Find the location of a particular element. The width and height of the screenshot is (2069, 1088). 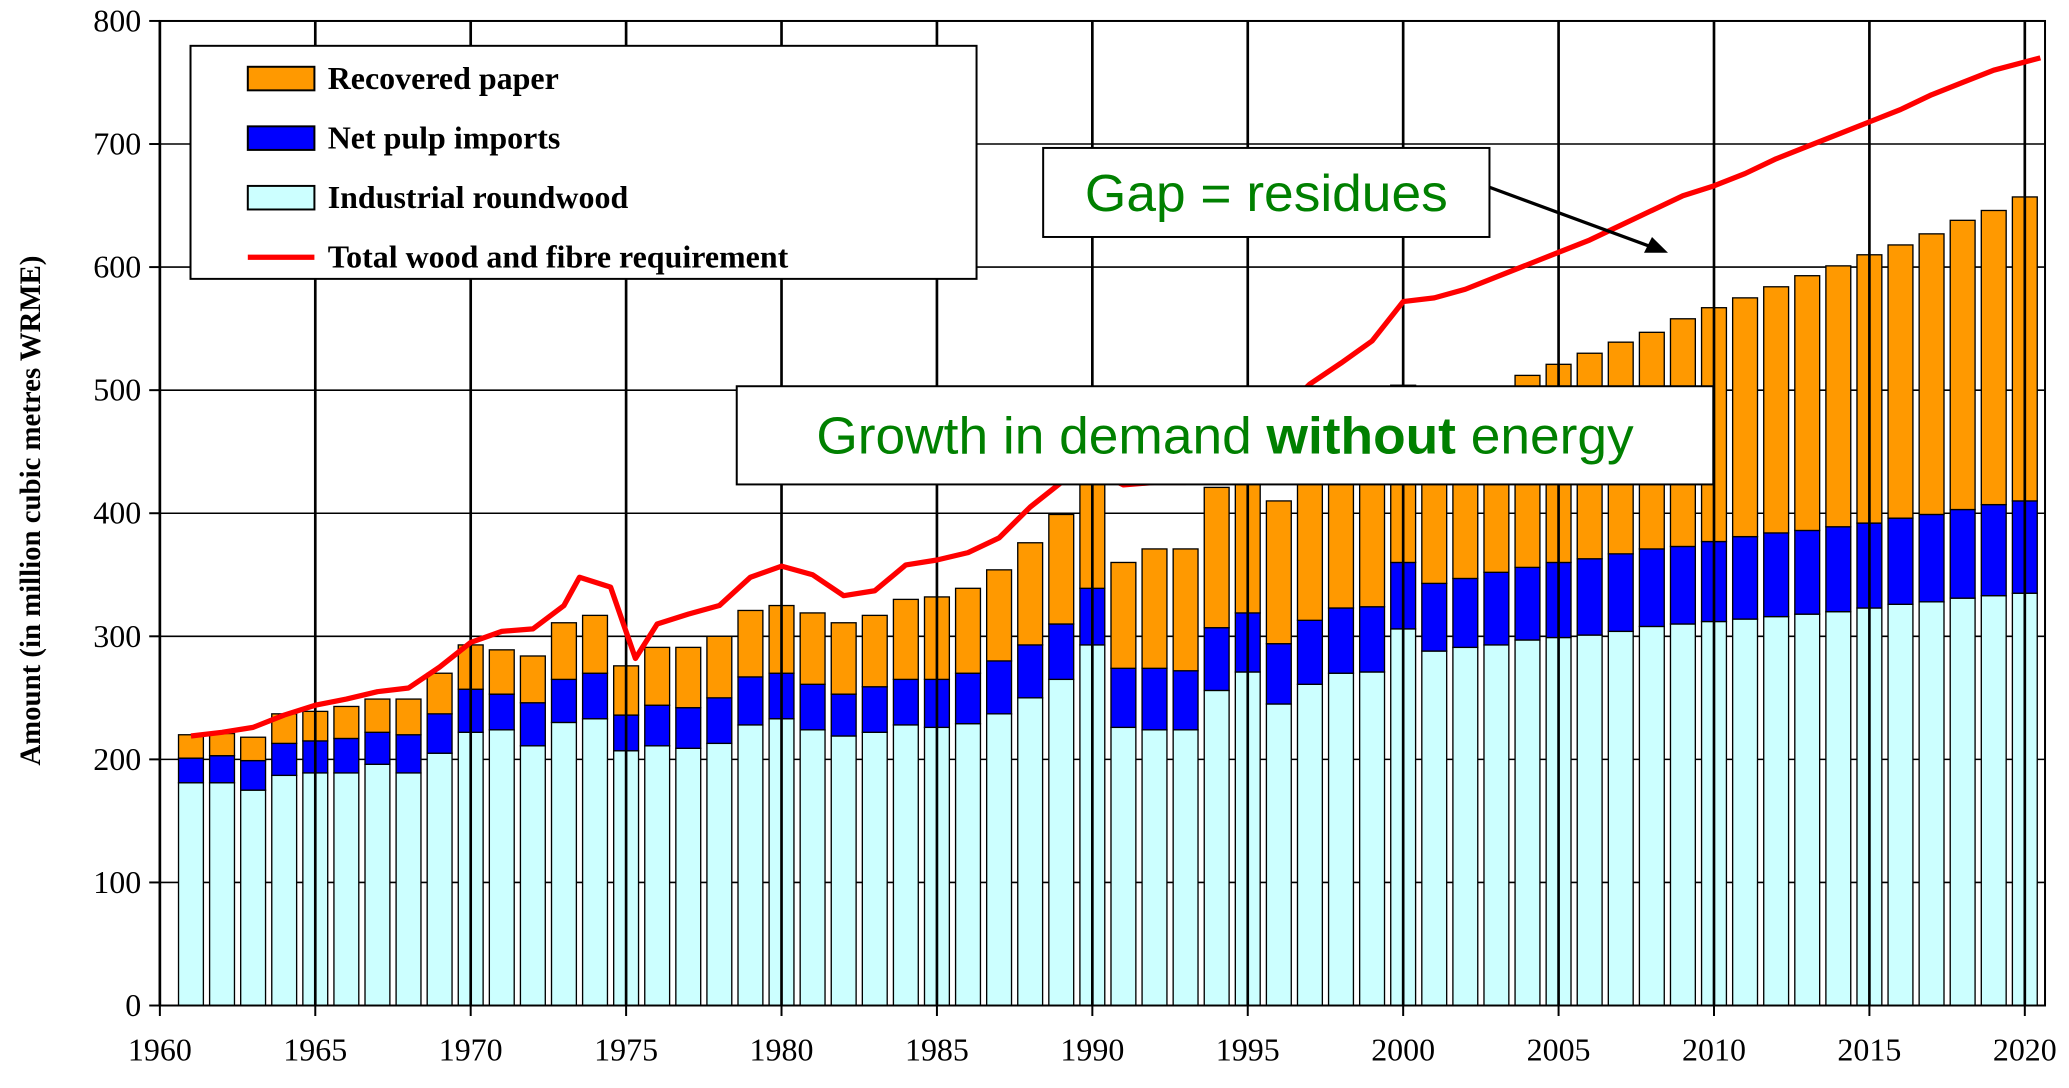

x-tick-label: 2015 is located at coordinates (1869, 1050).